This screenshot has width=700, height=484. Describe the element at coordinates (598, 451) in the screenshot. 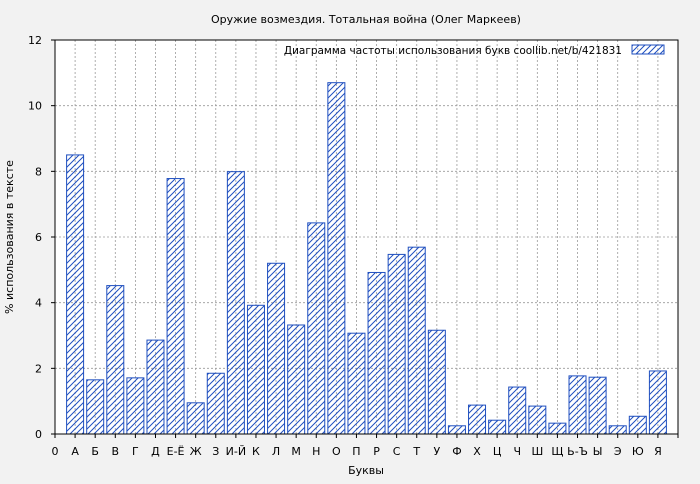

I see `x-tick-label: Ы` at that location.